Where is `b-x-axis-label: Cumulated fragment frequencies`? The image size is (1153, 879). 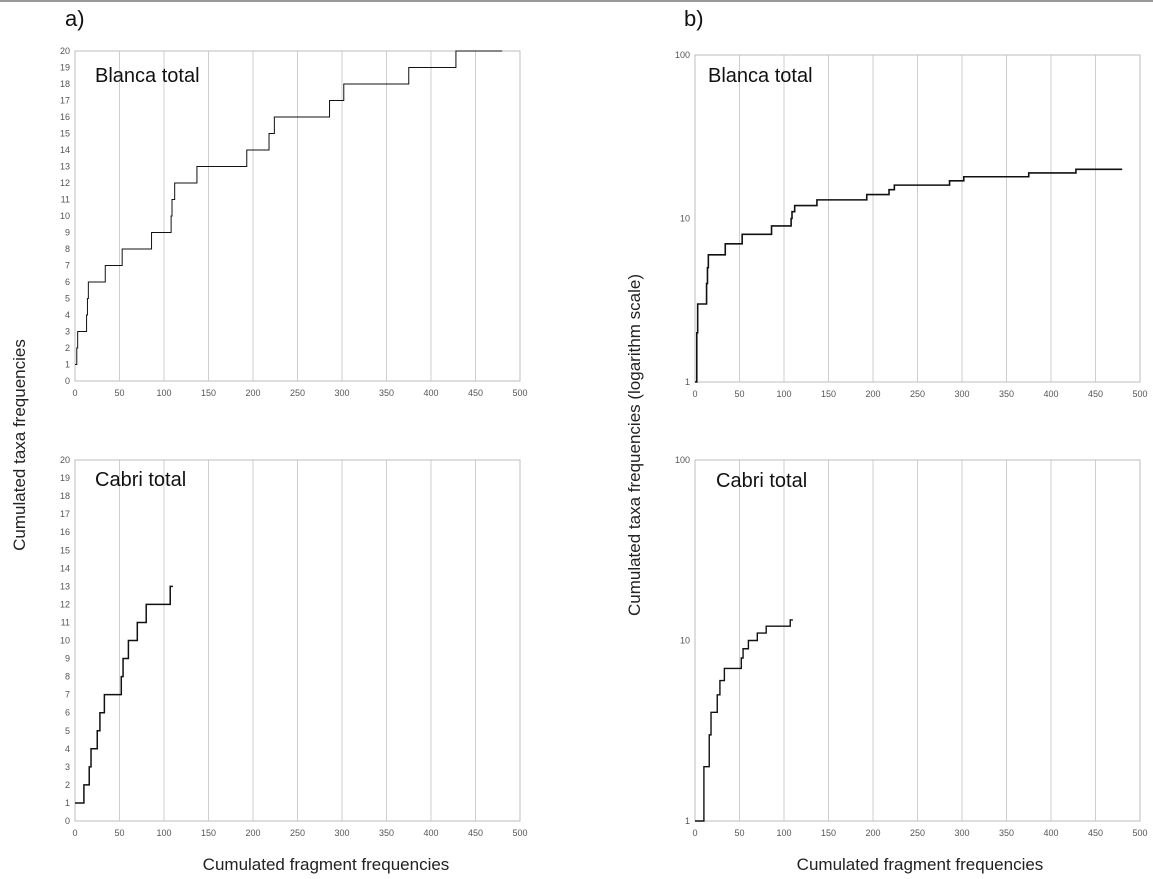
b-x-axis-label: Cumulated fragment frequencies is located at coordinates (920, 864).